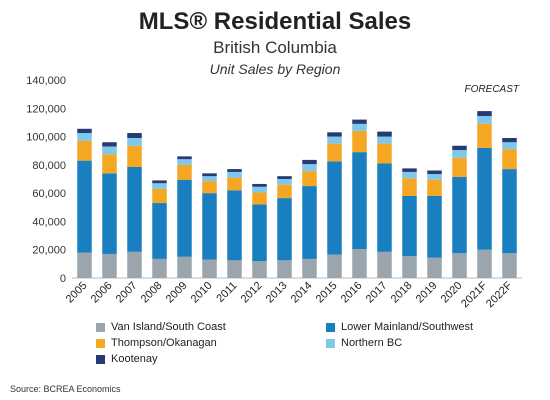 The width and height of the screenshot is (550, 400). Describe the element at coordinates (202, 293) in the screenshot. I see `x-tick-label: 2010` at that location.